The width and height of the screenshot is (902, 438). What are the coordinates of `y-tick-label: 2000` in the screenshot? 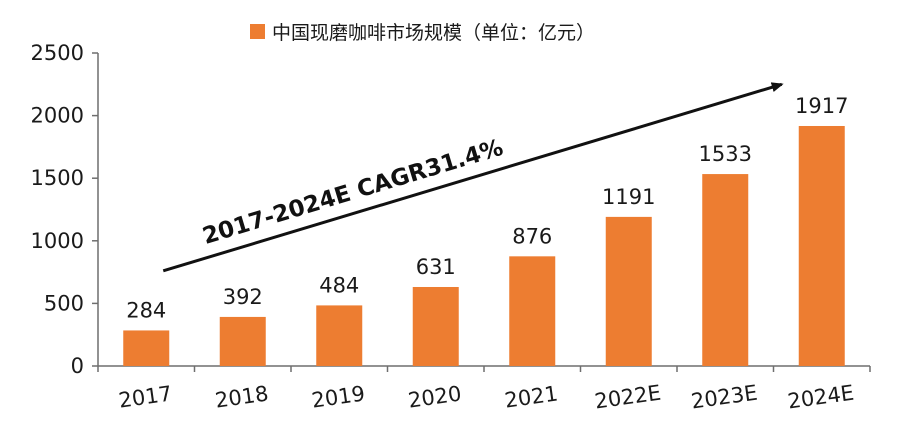 It's located at (57, 116).